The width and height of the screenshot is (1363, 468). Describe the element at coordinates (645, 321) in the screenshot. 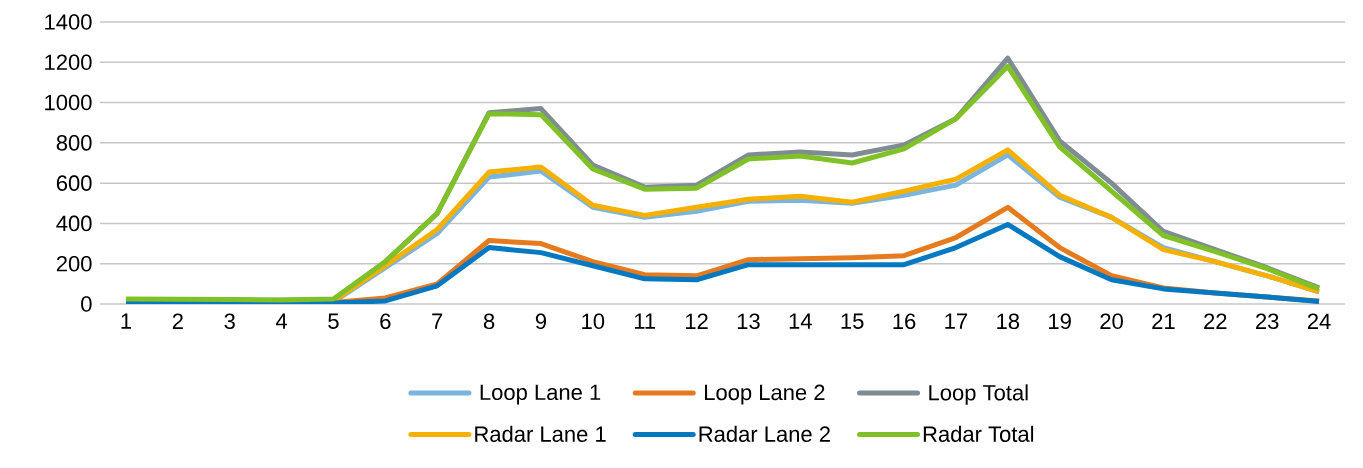

I see `x-tick-label: 11` at that location.